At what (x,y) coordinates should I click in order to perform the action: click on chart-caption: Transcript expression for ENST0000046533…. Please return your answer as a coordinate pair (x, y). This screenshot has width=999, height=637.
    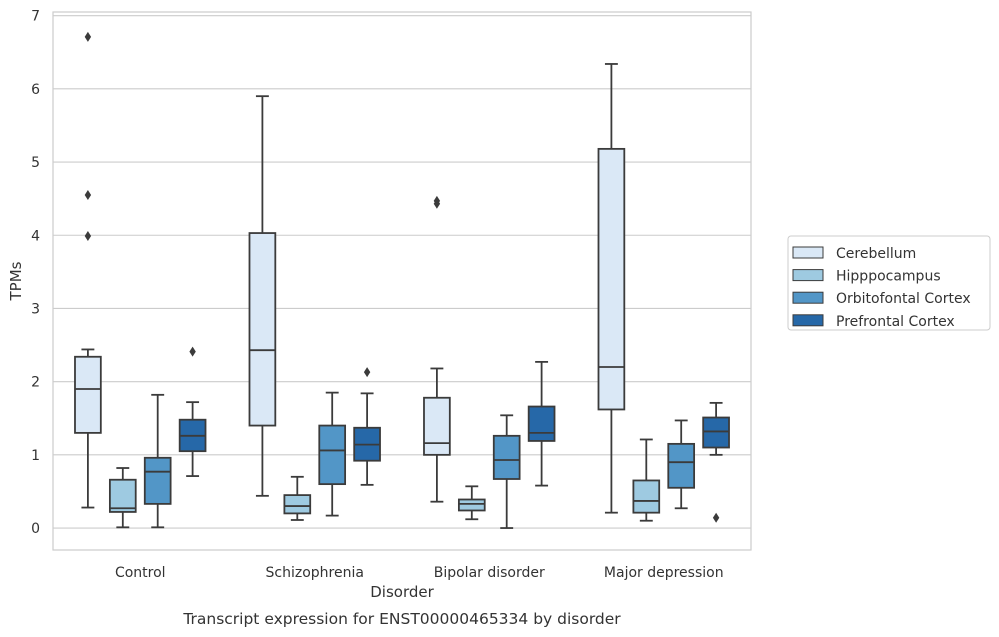
    Looking at the image, I should click on (401, 619).